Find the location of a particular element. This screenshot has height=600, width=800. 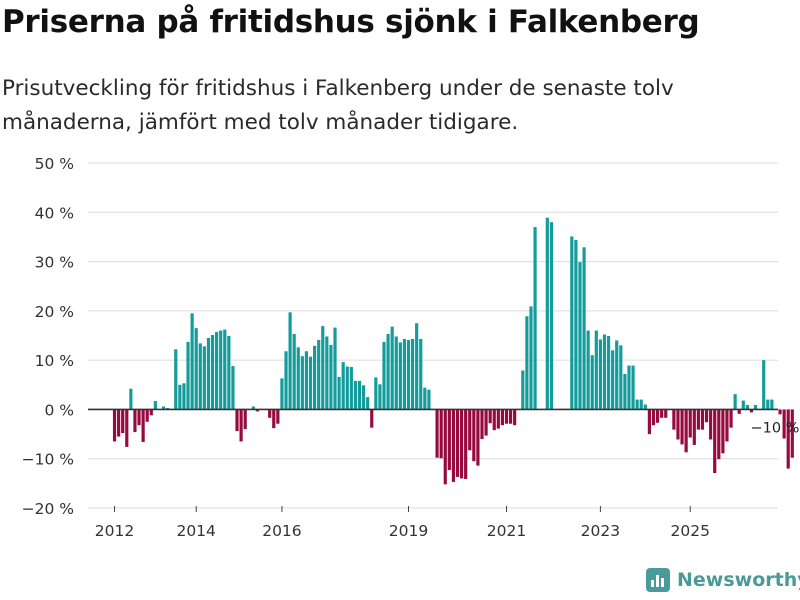

y-tick-label: 40 % is located at coordinates (54, 213).